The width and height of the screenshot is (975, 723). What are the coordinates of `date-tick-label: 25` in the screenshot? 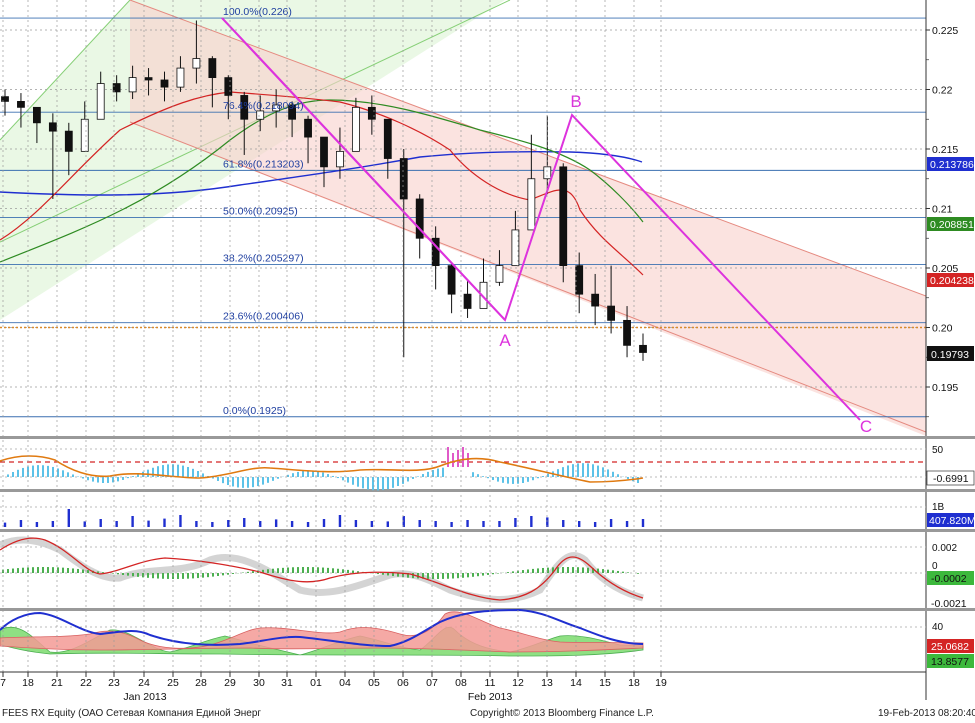 It's located at (173, 683).